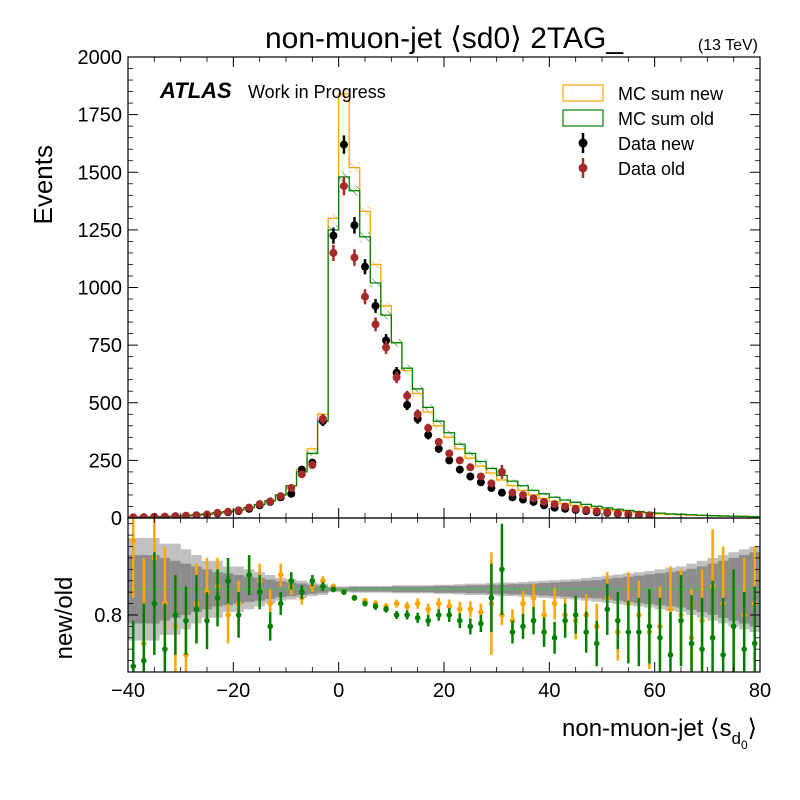 Image resolution: width=800 pixels, height=800 pixels. What do you see at coordinates (233, 691) in the screenshot?
I see `x-tick-label: −20` at bounding box center [233, 691].